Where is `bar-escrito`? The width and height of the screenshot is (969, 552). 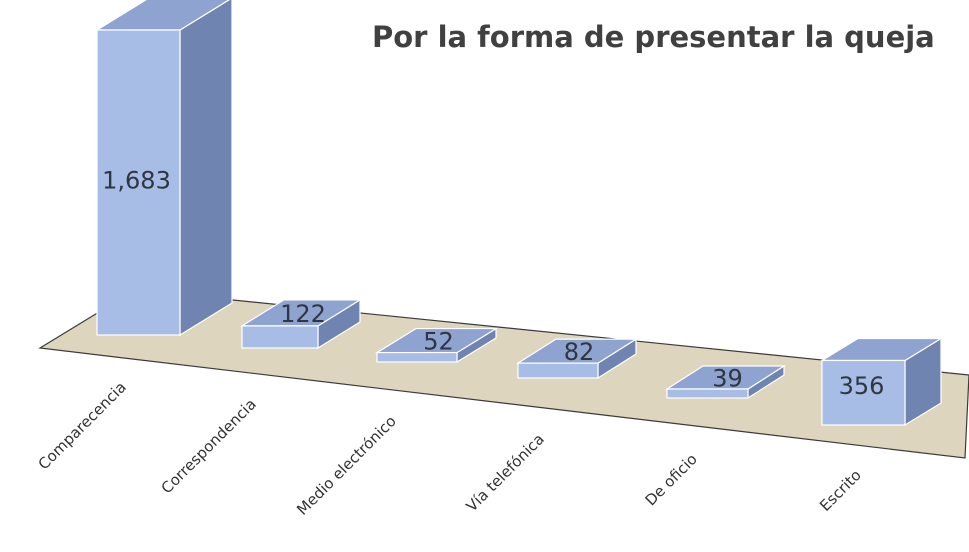 bar-escrito is located at coordinates (881, 382).